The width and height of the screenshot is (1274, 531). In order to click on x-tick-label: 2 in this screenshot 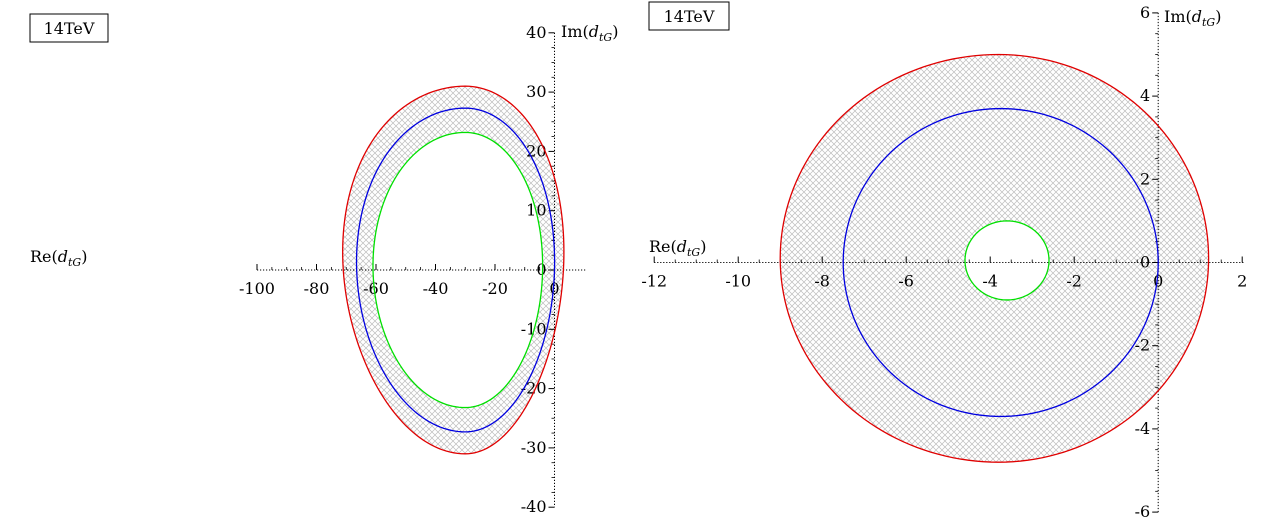, I will do `click(1242, 281)`.